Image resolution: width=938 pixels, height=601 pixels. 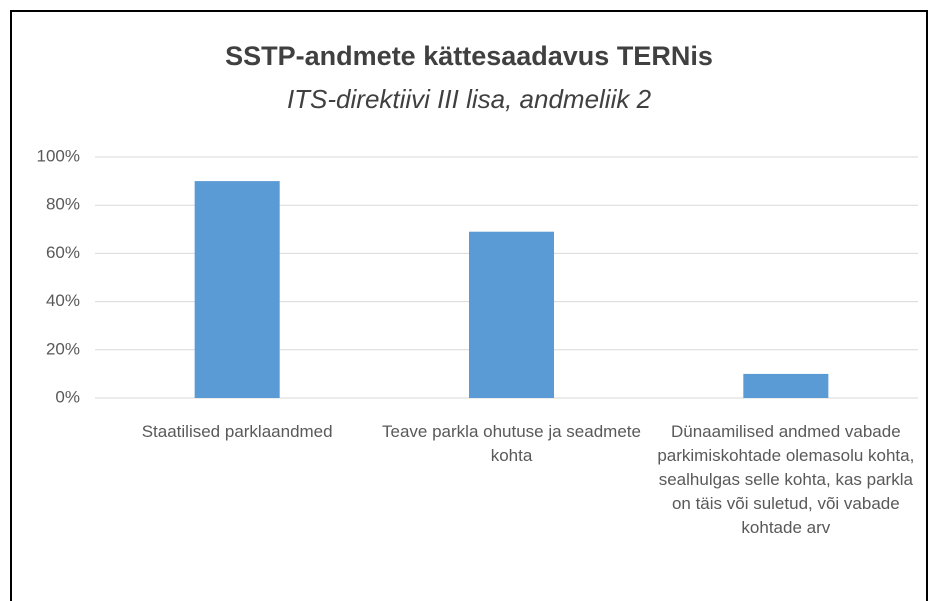 I want to click on x-tick-label: Staatilised parklaandmed, so click(x=237, y=431).